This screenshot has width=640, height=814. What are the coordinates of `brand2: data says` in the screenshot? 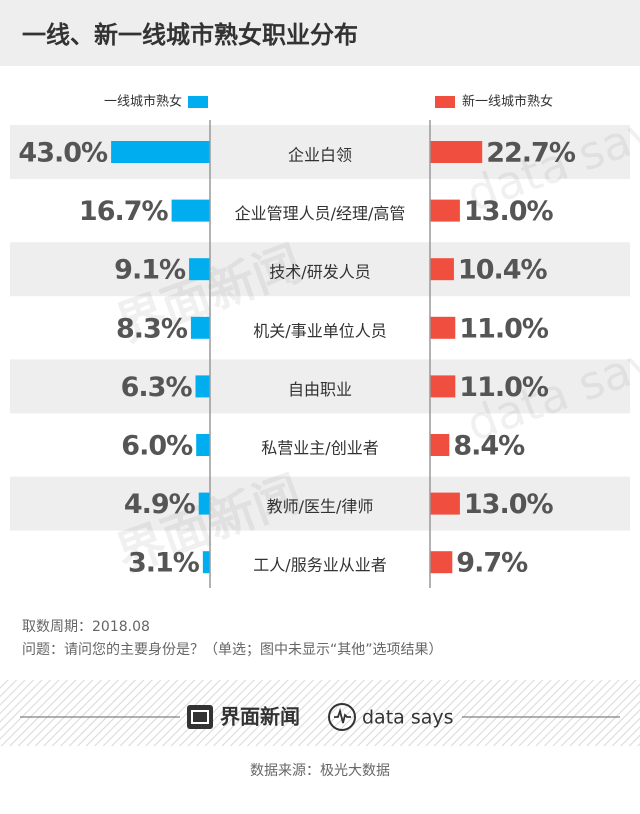 It's located at (408, 718).